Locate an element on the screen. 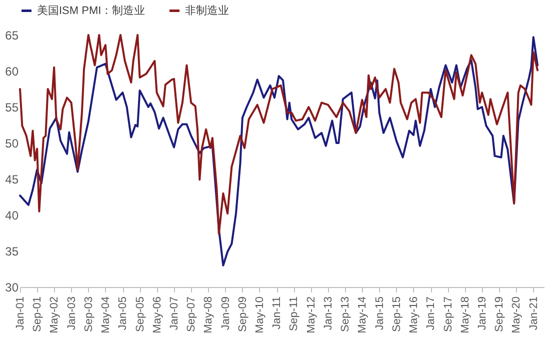 The image size is (550, 337). y-tick-label: 55 is located at coordinates (12, 107).